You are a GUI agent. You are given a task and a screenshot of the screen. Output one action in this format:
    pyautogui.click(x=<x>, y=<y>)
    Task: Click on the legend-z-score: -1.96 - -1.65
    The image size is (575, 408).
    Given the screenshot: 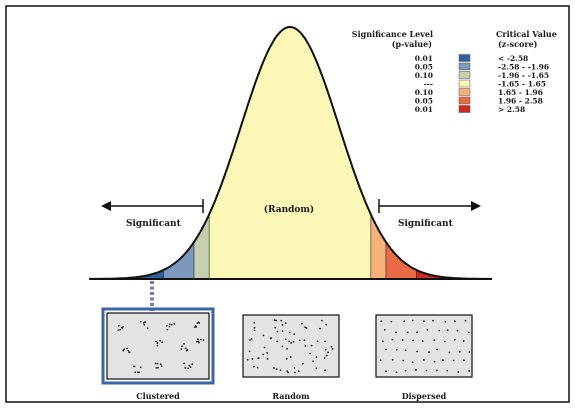 What is the action you would take?
    pyautogui.click(x=523, y=75)
    